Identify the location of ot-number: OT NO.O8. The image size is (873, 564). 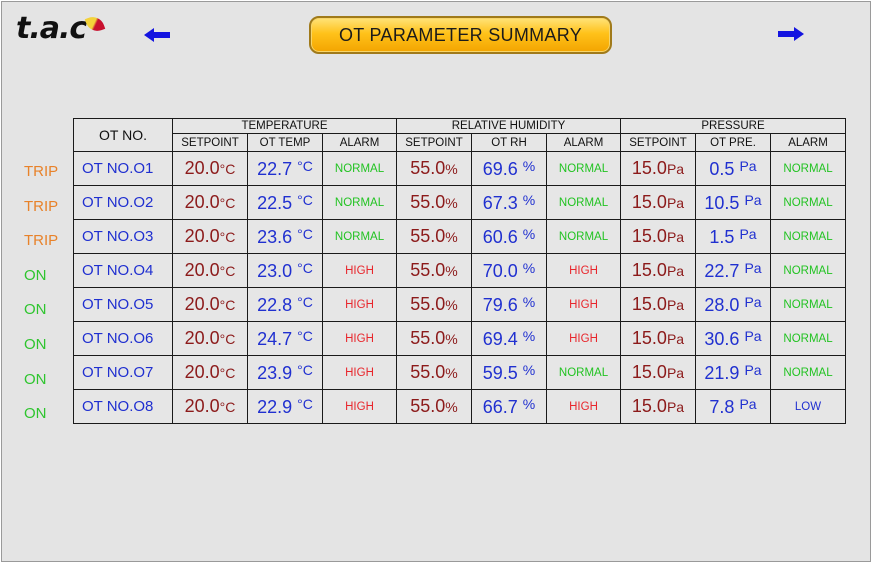
(123, 406).